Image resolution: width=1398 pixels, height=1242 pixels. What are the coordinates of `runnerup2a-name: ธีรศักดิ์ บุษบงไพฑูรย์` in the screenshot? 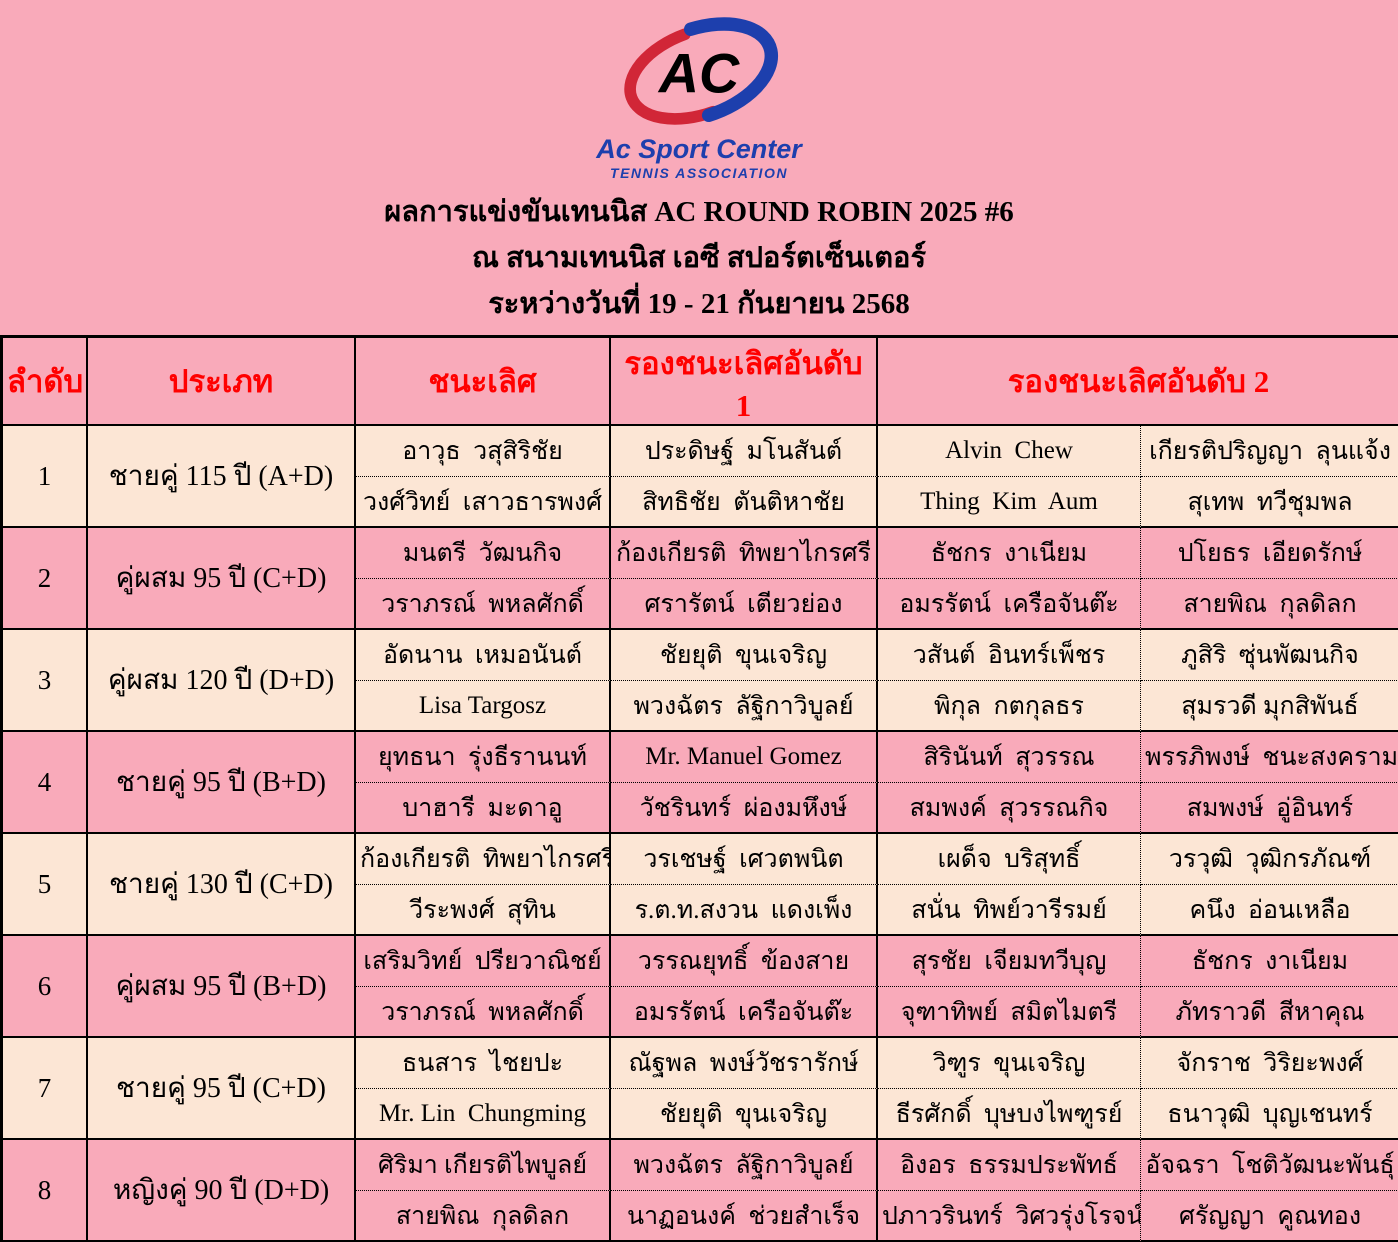 It's located at (1009, 1115).